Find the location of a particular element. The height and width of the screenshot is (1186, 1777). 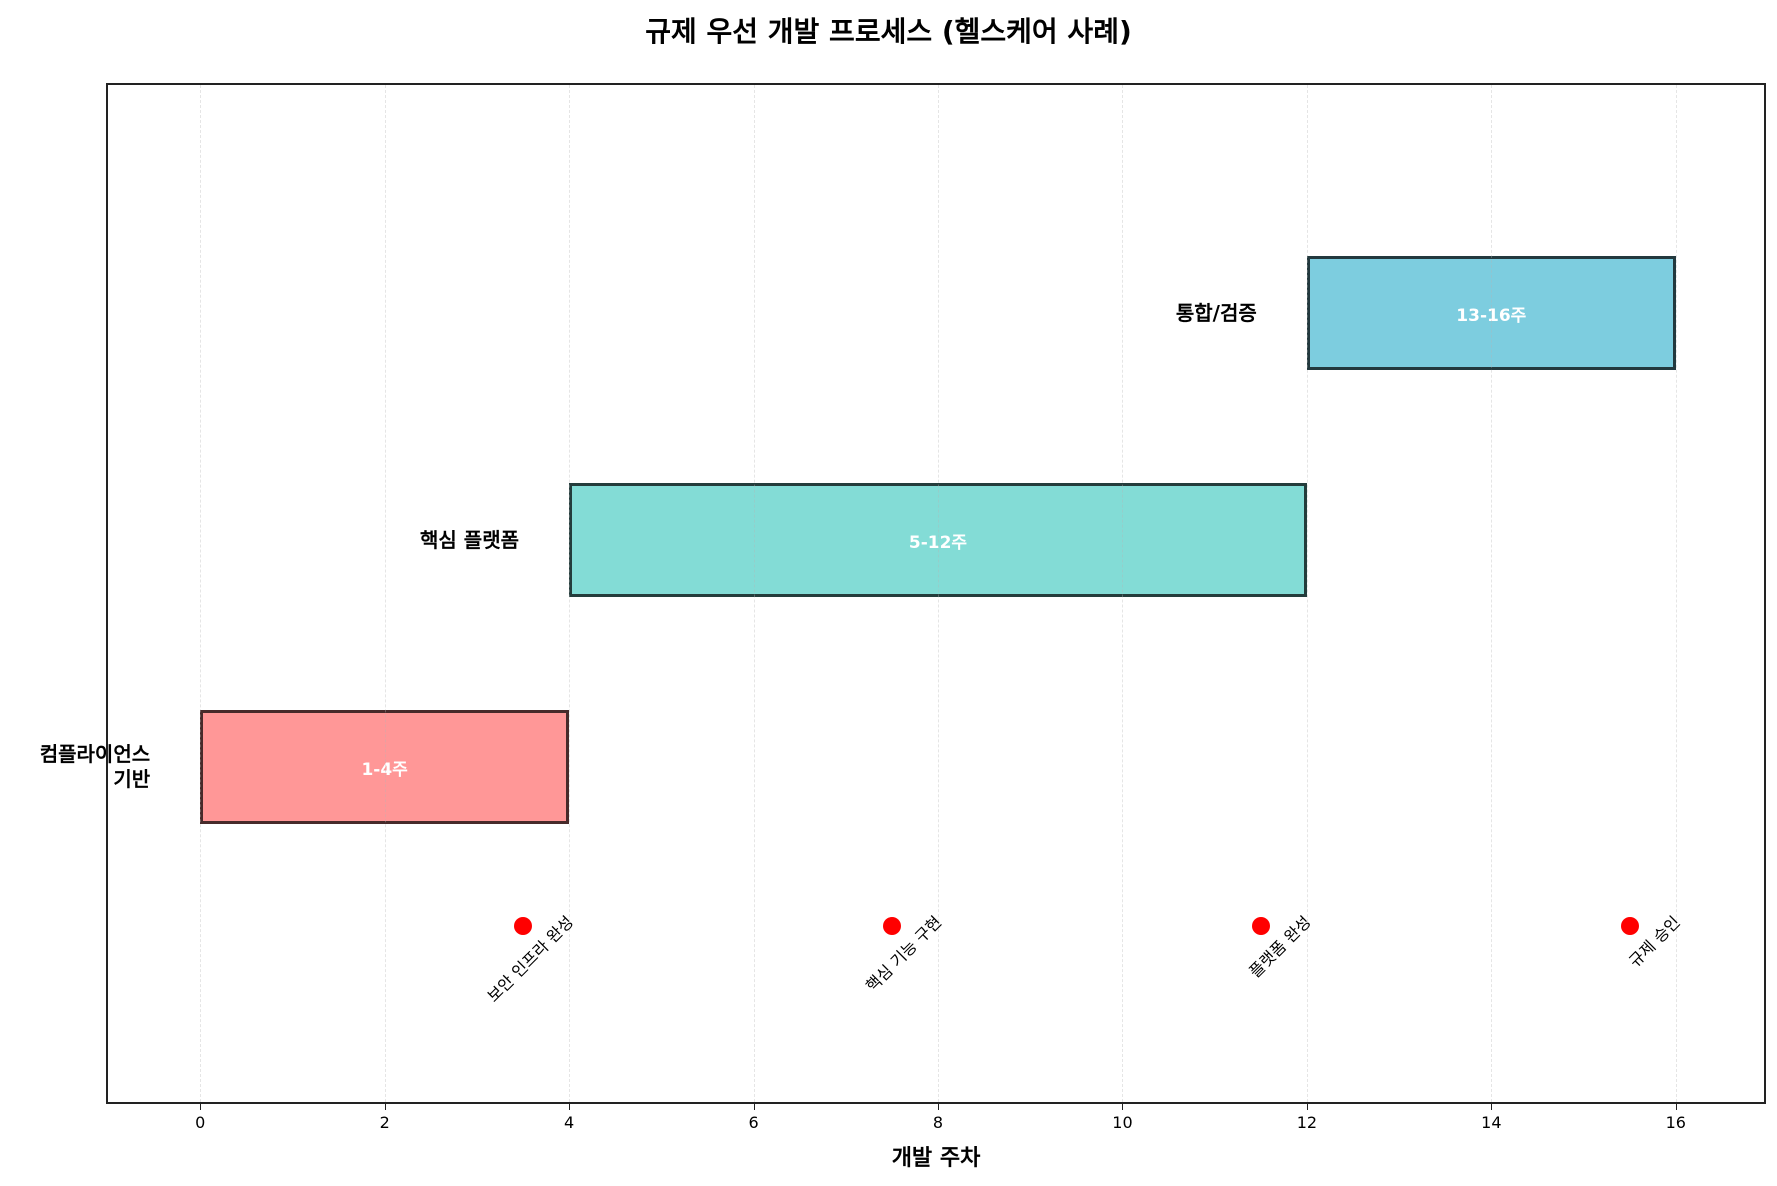

phase-name-label: 핵심 플랫폼 is located at coordinates (469, 539).